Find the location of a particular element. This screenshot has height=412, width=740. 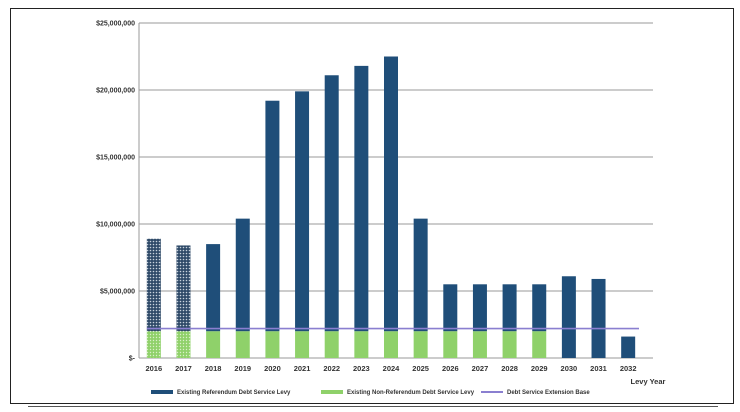

bar-referendum-2020 is located at coordinates (272, 216).